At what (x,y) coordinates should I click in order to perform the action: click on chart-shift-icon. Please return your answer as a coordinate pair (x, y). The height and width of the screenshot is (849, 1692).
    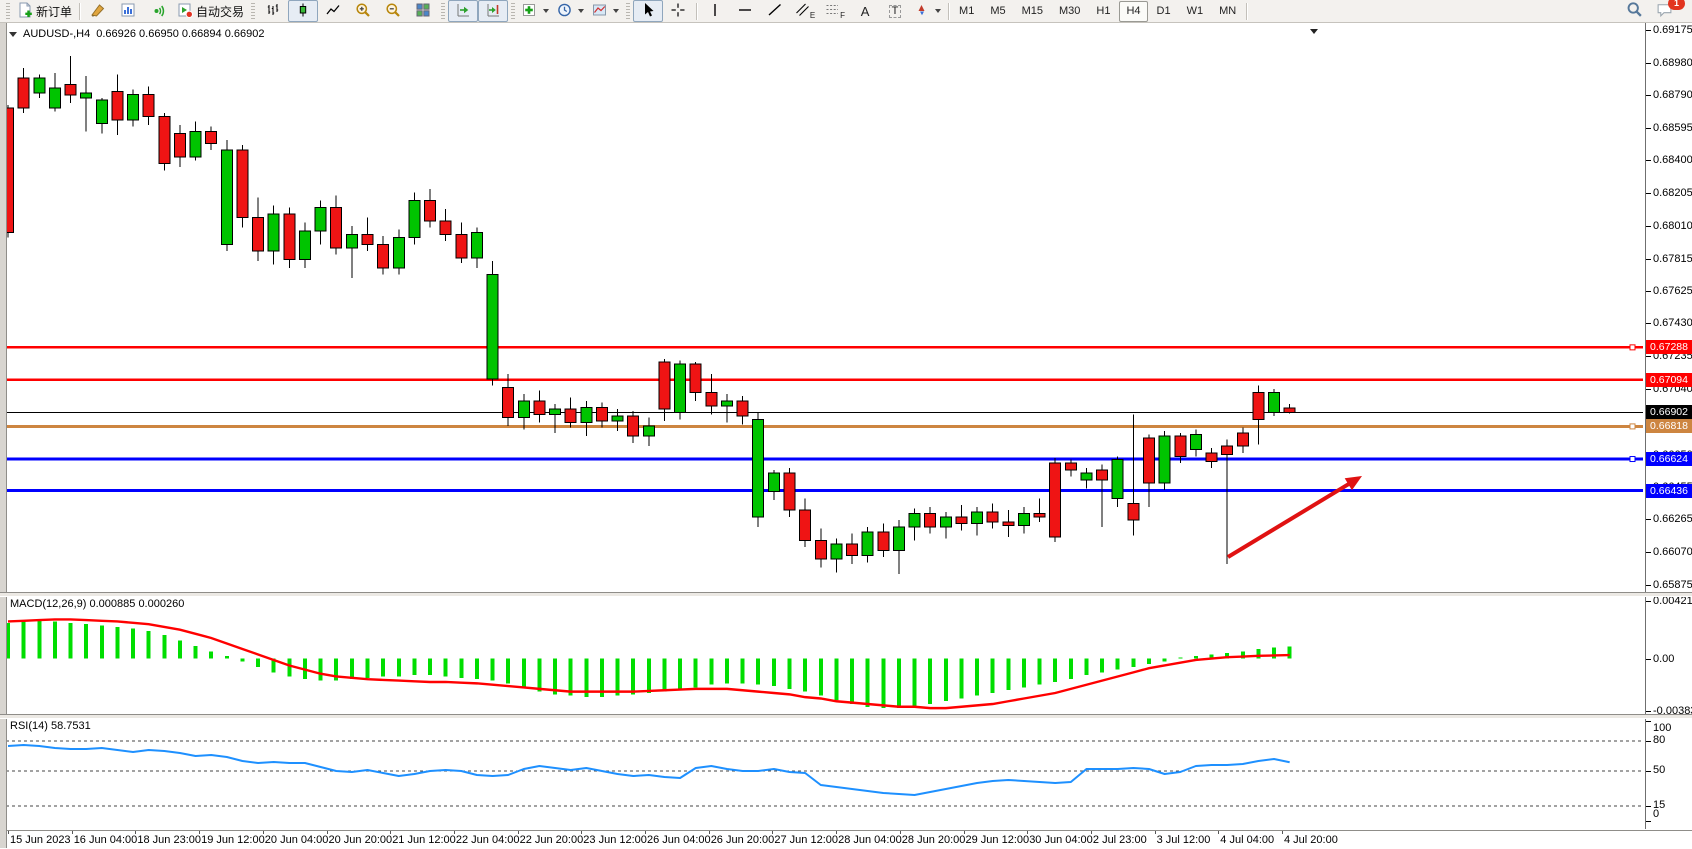
    Looking at the image, I should click on (493, 11).